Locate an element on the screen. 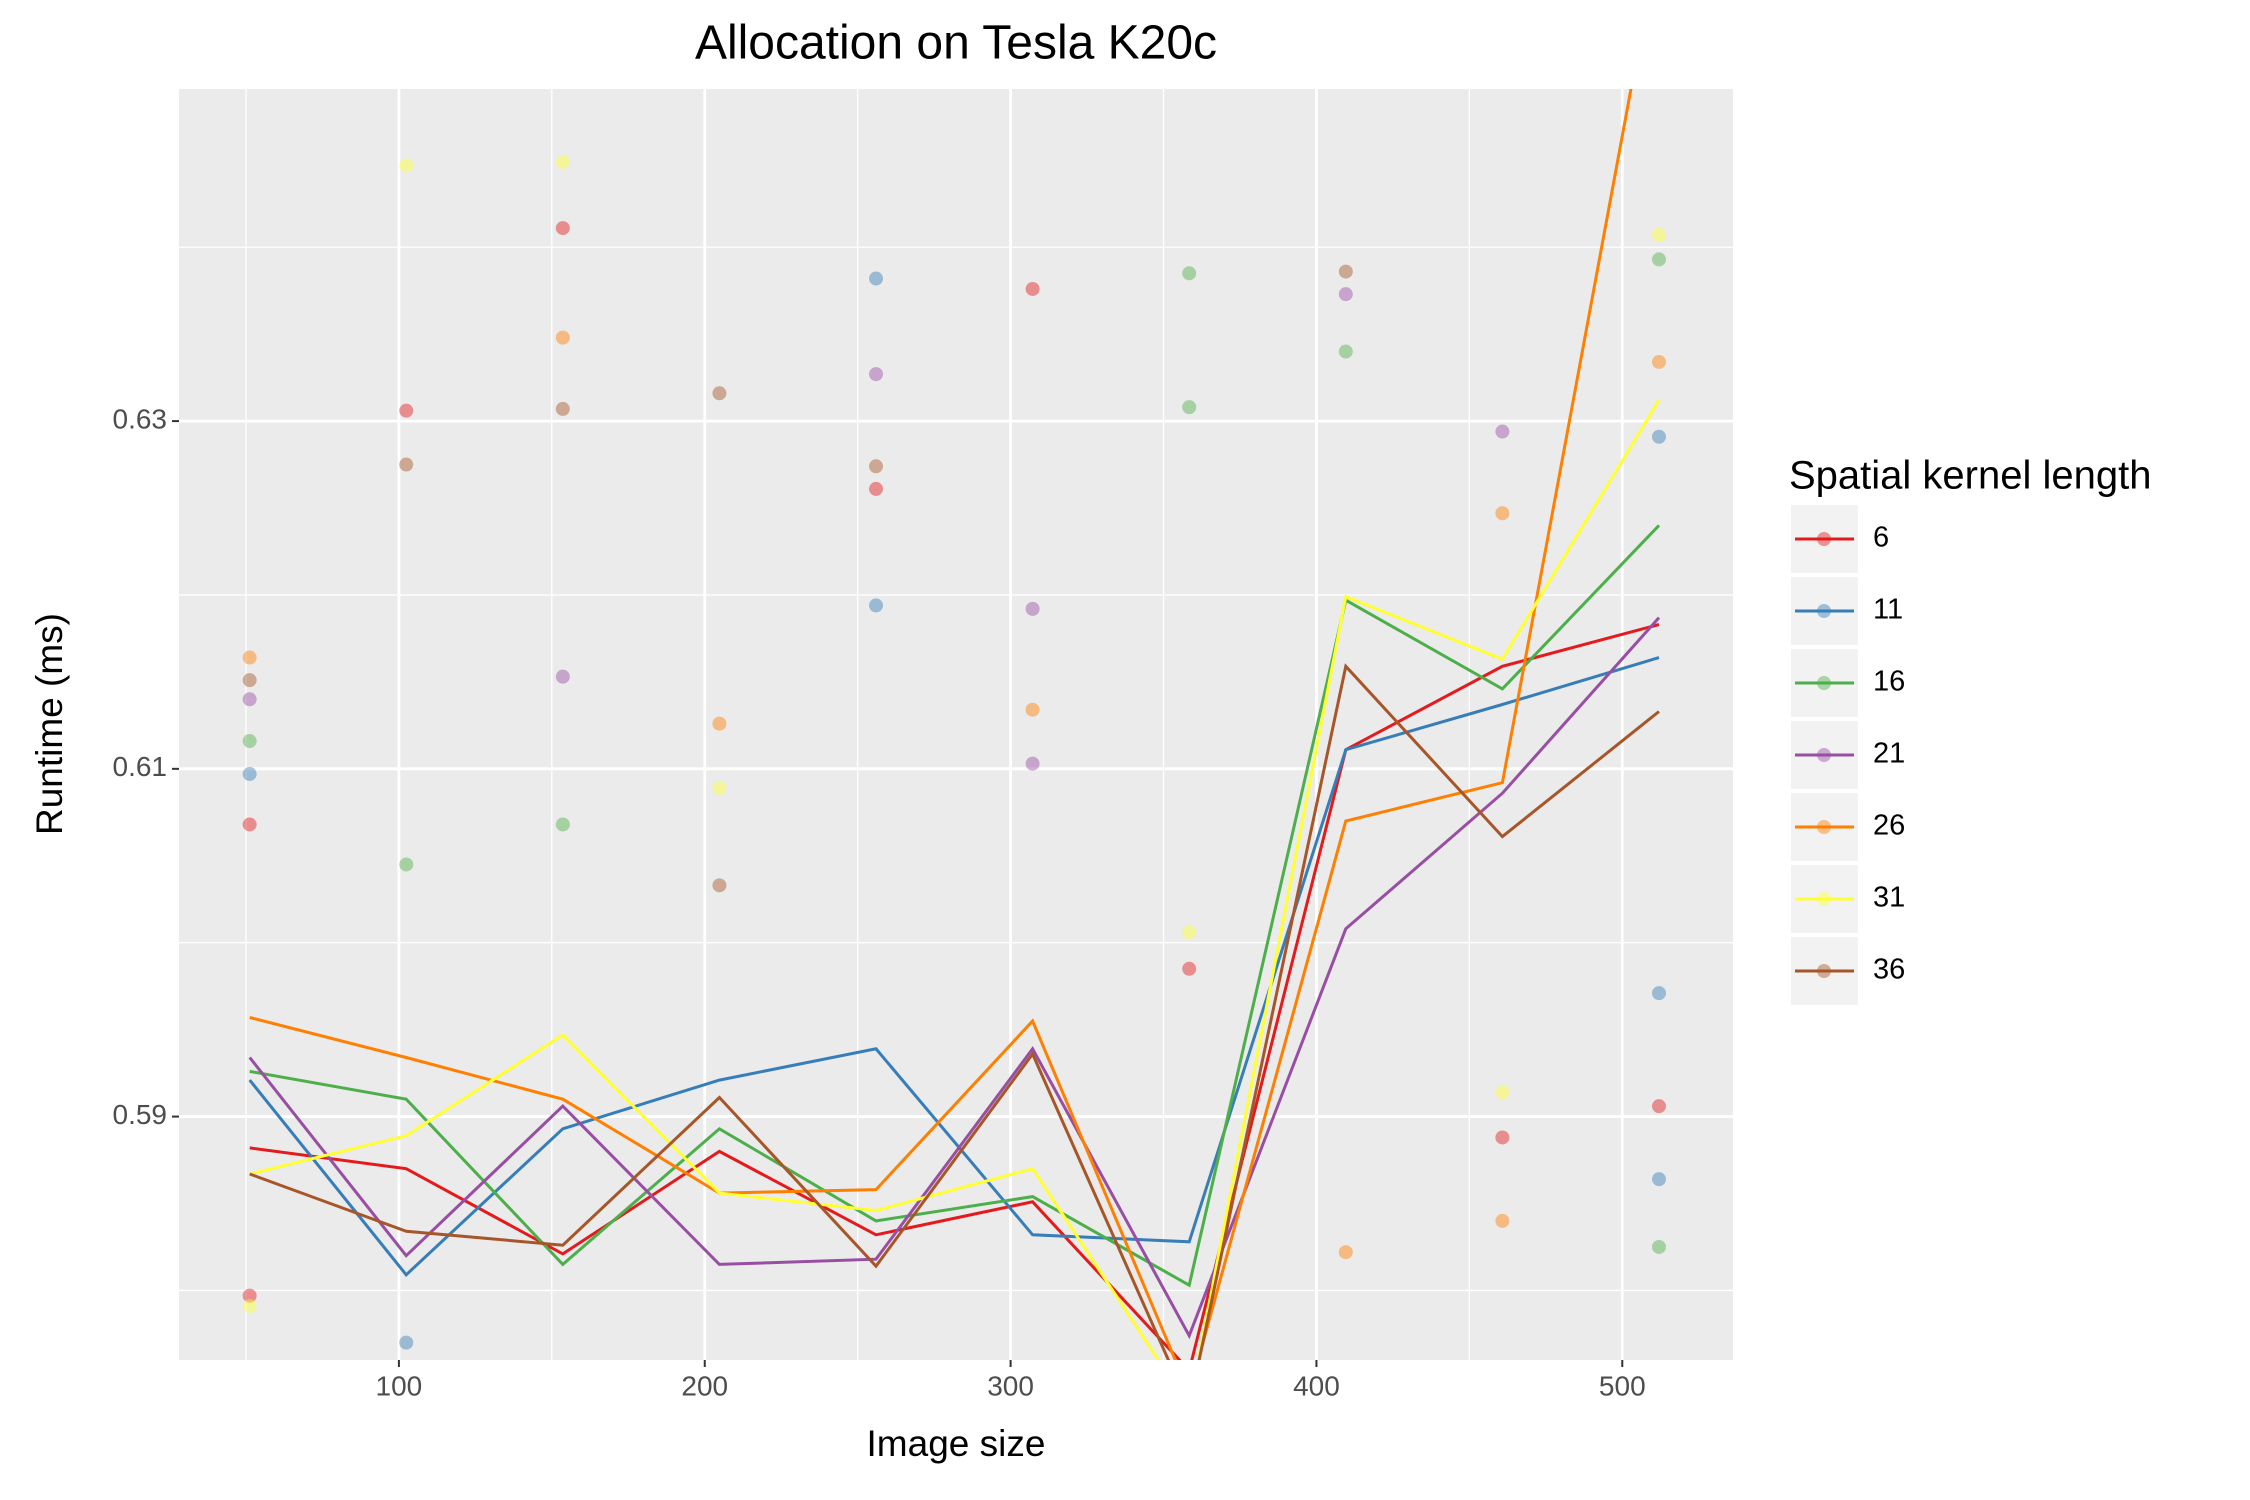 The width and height of the screenshot is (2250, 1500). legend-label: 26 is located at coordinates (1889, 826).